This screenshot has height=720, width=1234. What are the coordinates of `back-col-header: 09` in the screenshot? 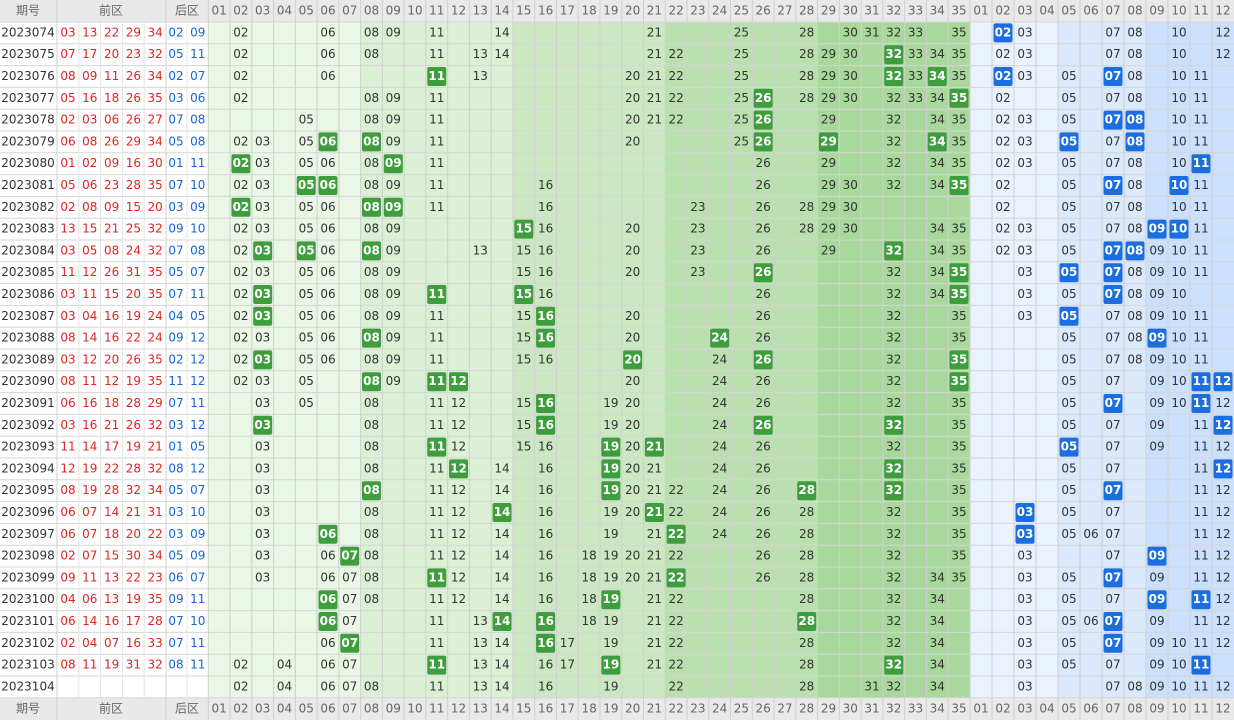 It's located at (1156, 11).